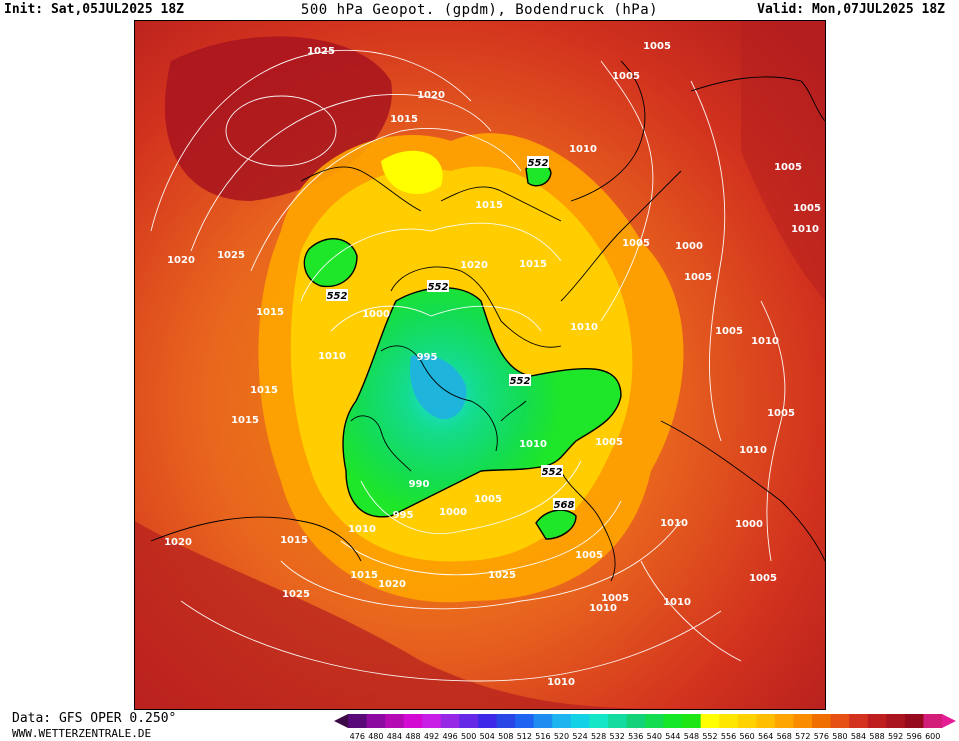 The height and width of the screenshot is (741, 959). What do you see at coordinates (82, 733) in the screenshot?
I see `website: WWW.WETTERZENTRALE.DE` at bounding box center [82, 733].